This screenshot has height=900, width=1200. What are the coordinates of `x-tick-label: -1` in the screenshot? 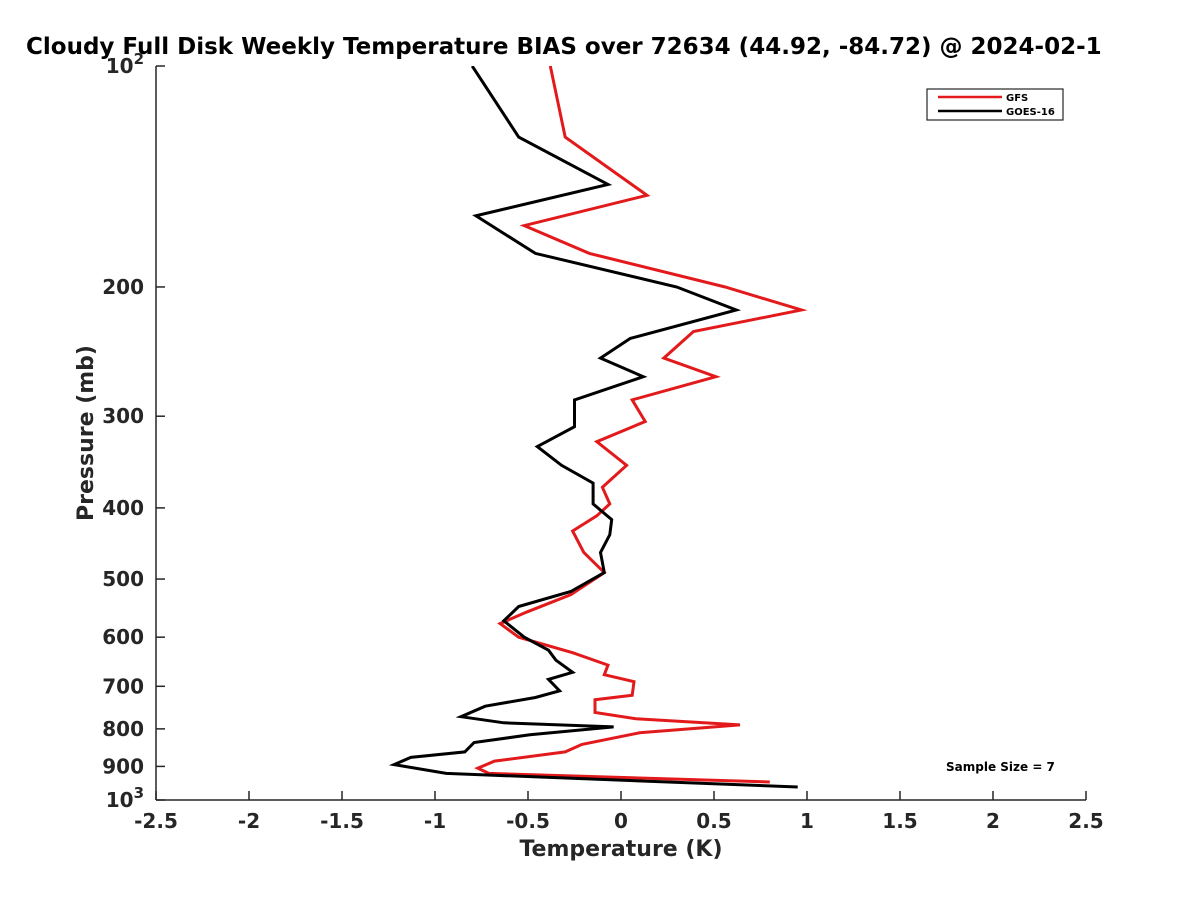 It's located at (435, 821).